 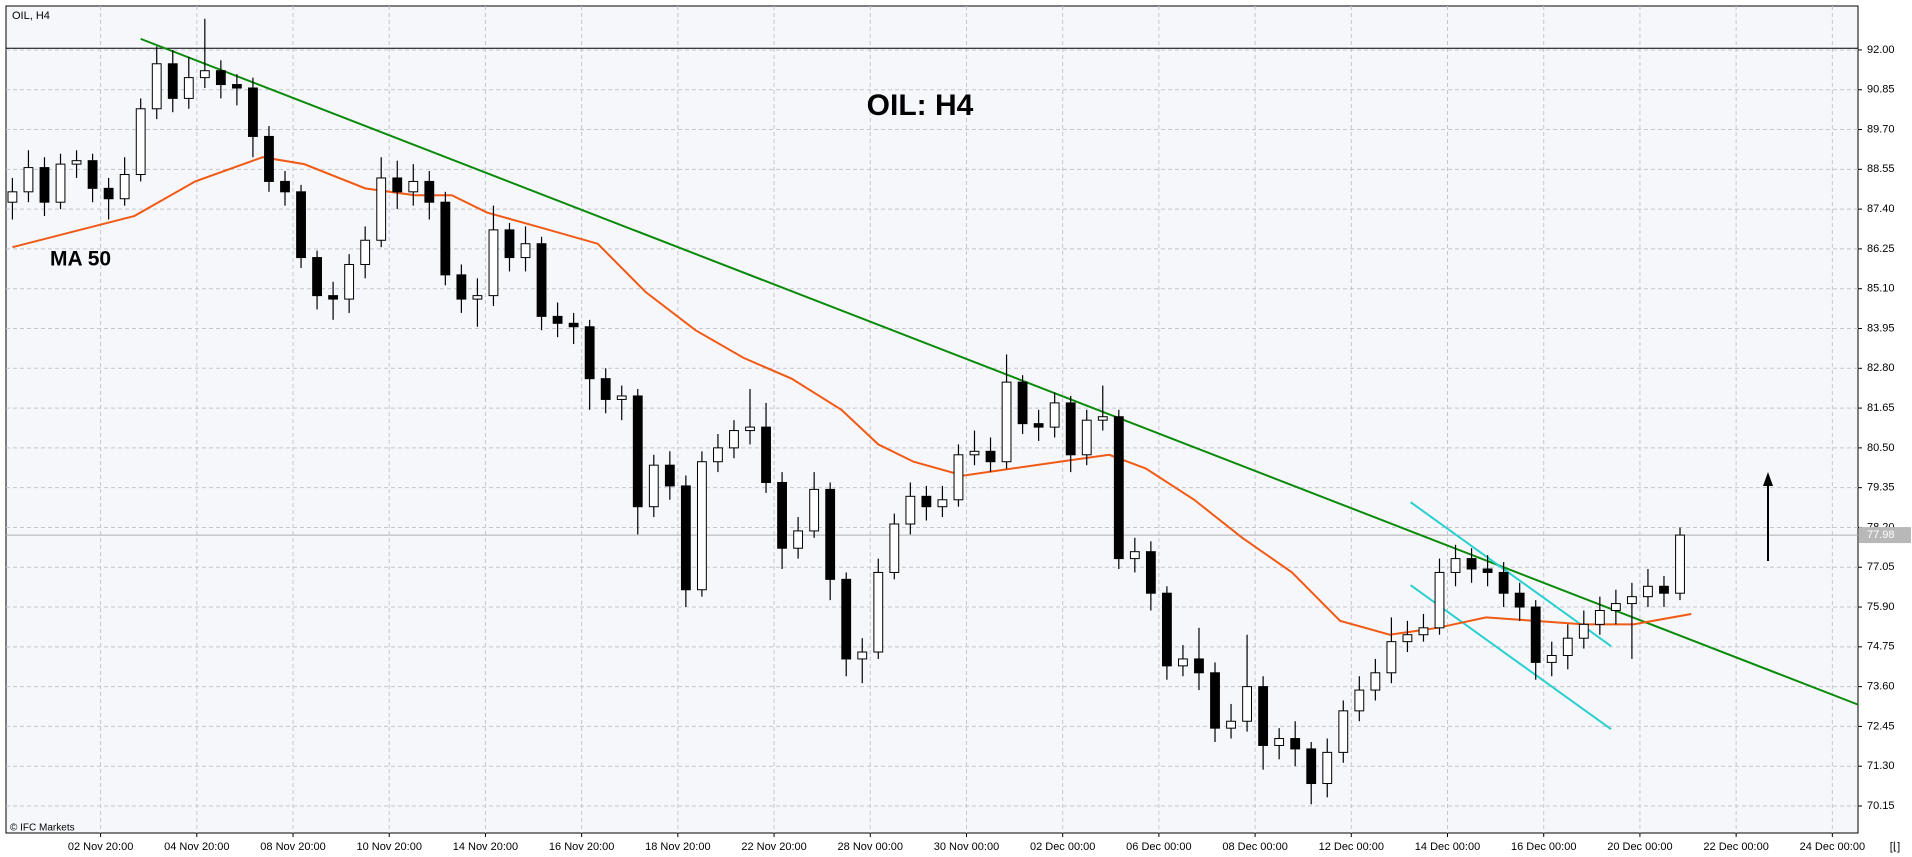 I want to click on x-tick-label: 14 Dec 00:00, so click(x=1447, y=847).